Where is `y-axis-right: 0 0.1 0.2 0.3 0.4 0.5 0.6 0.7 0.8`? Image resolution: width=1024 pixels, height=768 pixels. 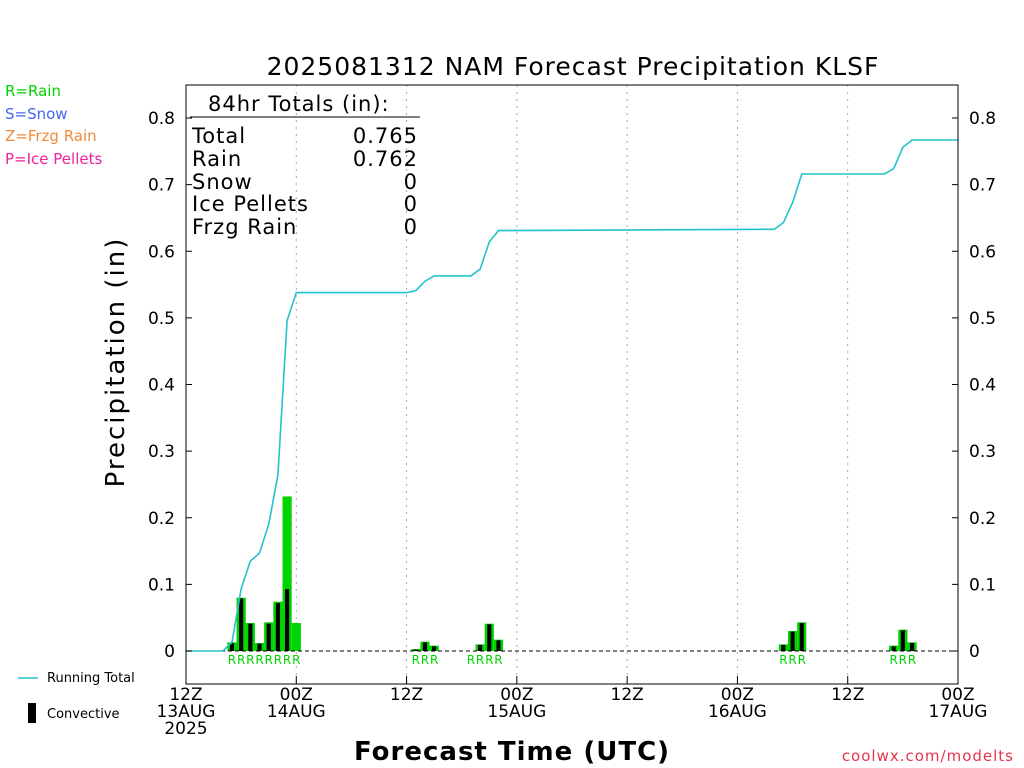 y-axis-right: 0 0.1 0.2 0.3 0.4 0.5 0.6 0.7 0.8 is located at coordinates (974, 385).